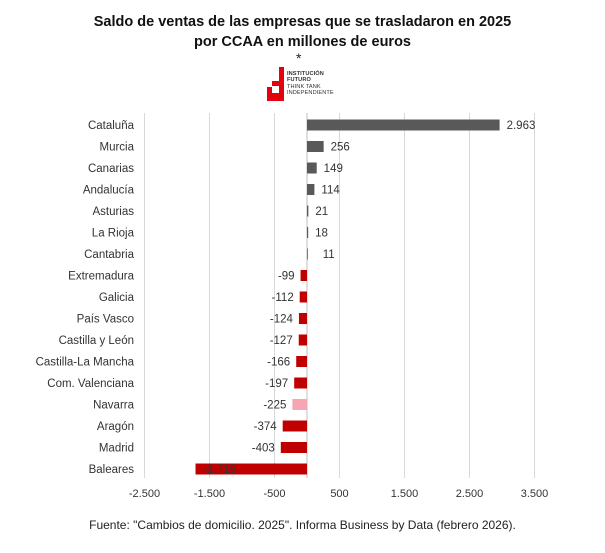  I want to click on value-label: -166, so click(278, 363).